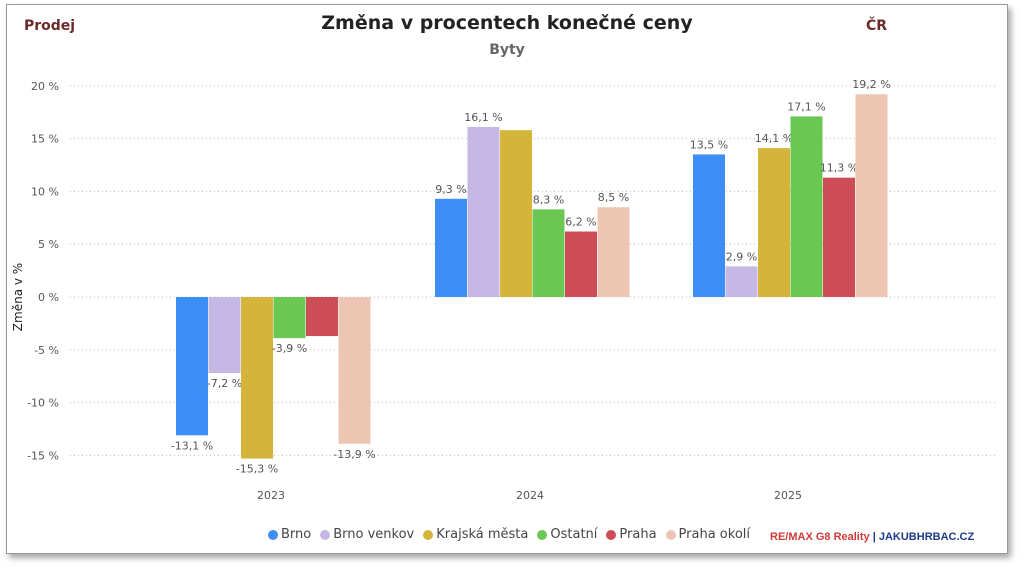  I want to click on country-label: ČR, so click(877, 26).